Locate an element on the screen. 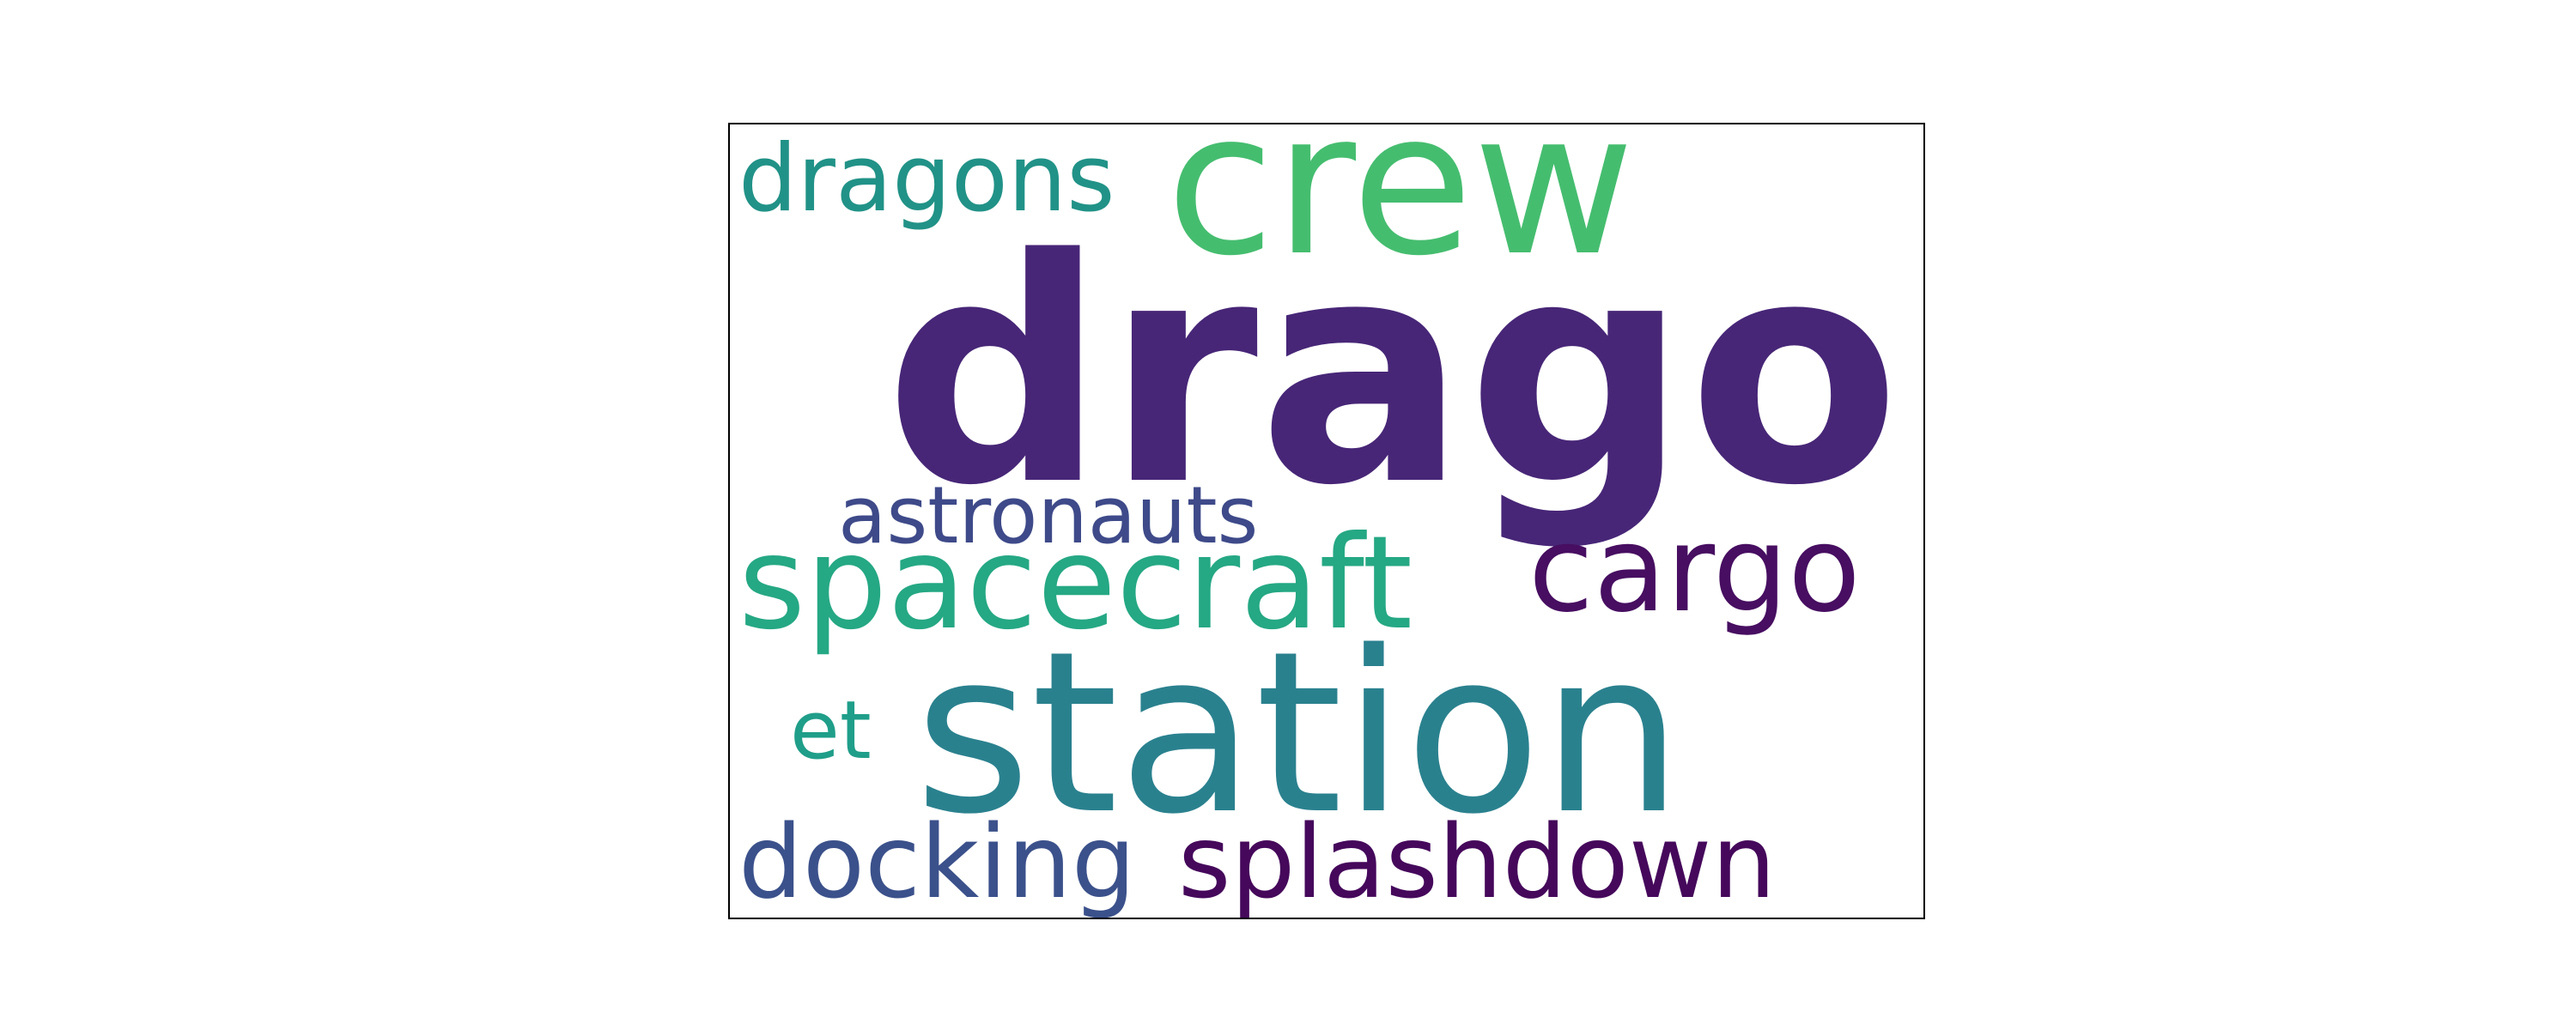 The height and width of the screenshot is (1030, 2576). word-crew: crew is located at coordinates (1400, 211).